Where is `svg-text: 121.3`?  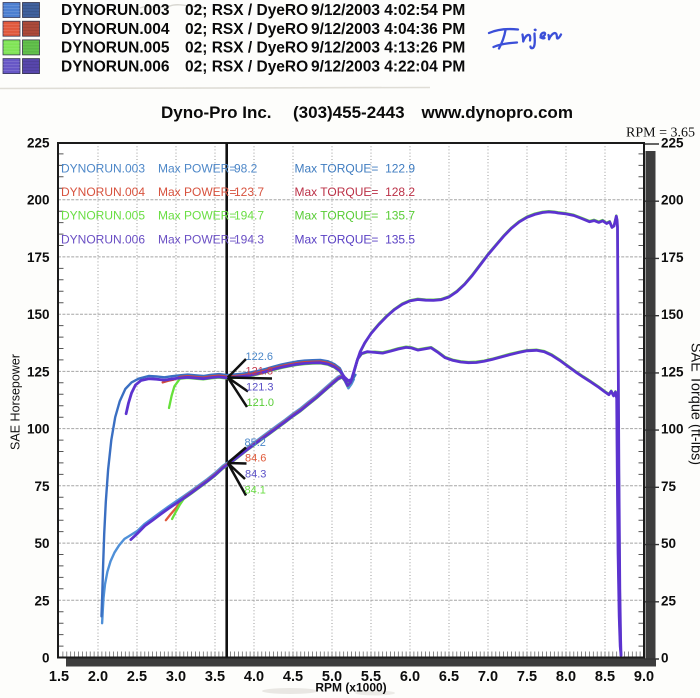 svg-text: 121.3 is located at coordinates (260, 388).